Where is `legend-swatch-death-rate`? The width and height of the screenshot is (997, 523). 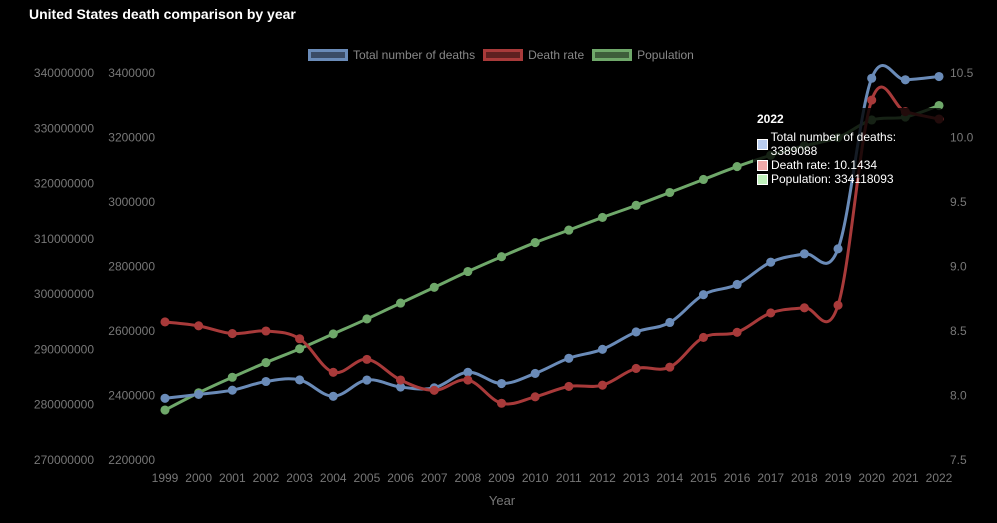
legend-swatch-death-rate is located at coordinates (503, 55).